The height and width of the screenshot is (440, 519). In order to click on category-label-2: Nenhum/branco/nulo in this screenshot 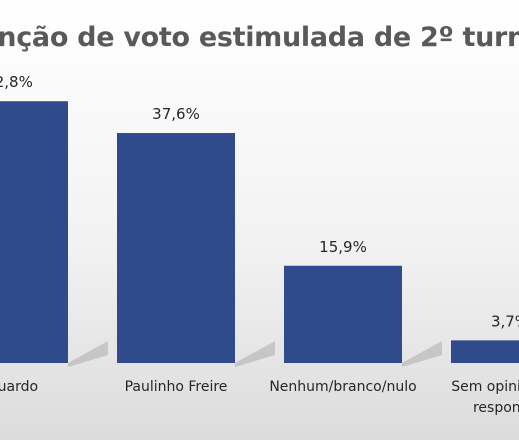, I will do `click(342, 387)`.